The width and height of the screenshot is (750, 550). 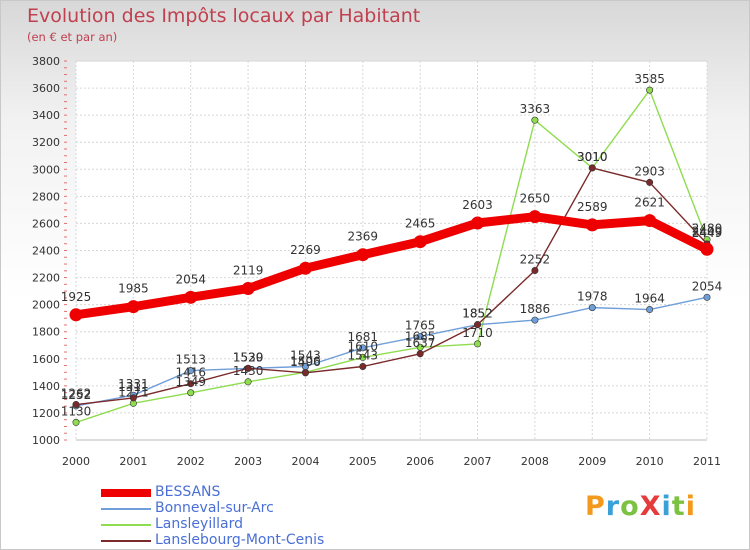 I want to click on y-tick-label: 2400, so click(x=46, y=251).